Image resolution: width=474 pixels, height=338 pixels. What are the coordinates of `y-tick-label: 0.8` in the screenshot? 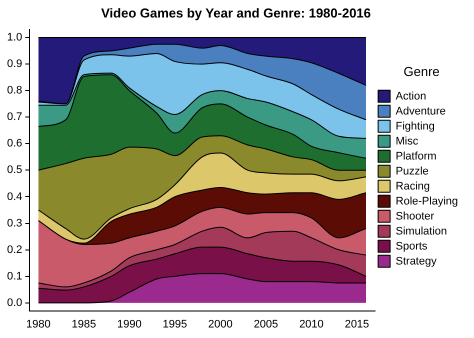 It's located at (14, 90).